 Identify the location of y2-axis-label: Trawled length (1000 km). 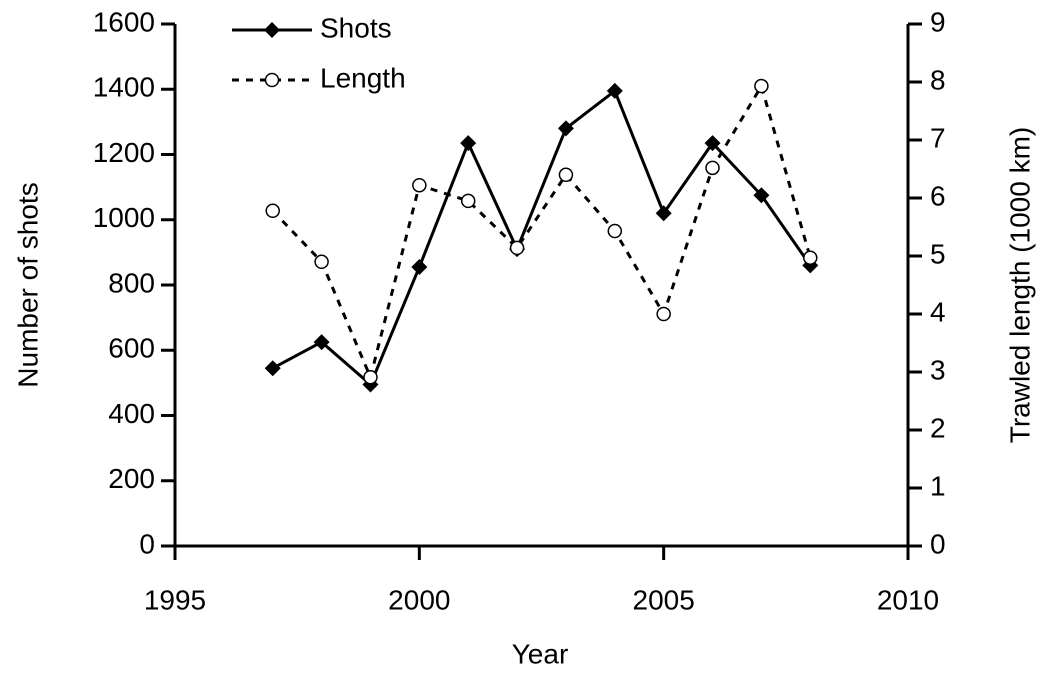
(1019, 285).